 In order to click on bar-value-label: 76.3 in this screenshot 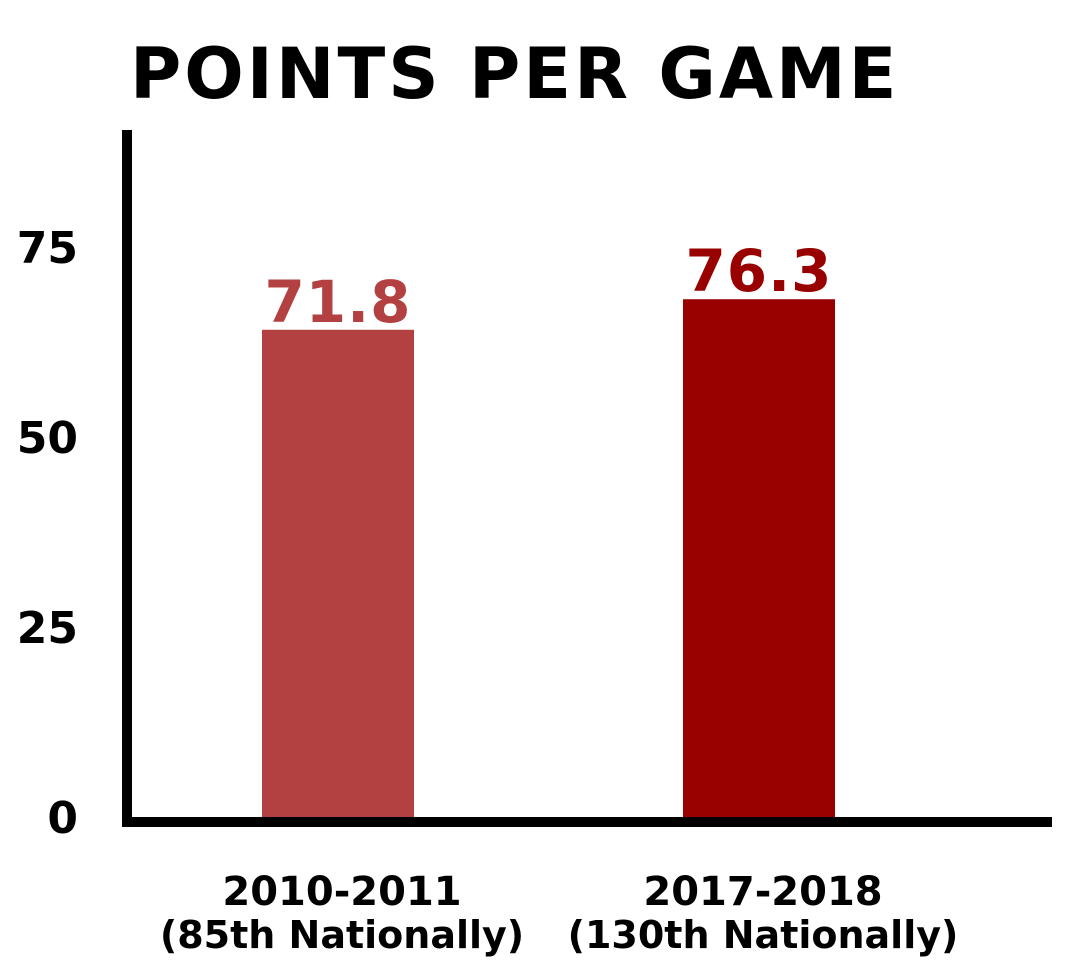, I will do `click(758, 271)`.